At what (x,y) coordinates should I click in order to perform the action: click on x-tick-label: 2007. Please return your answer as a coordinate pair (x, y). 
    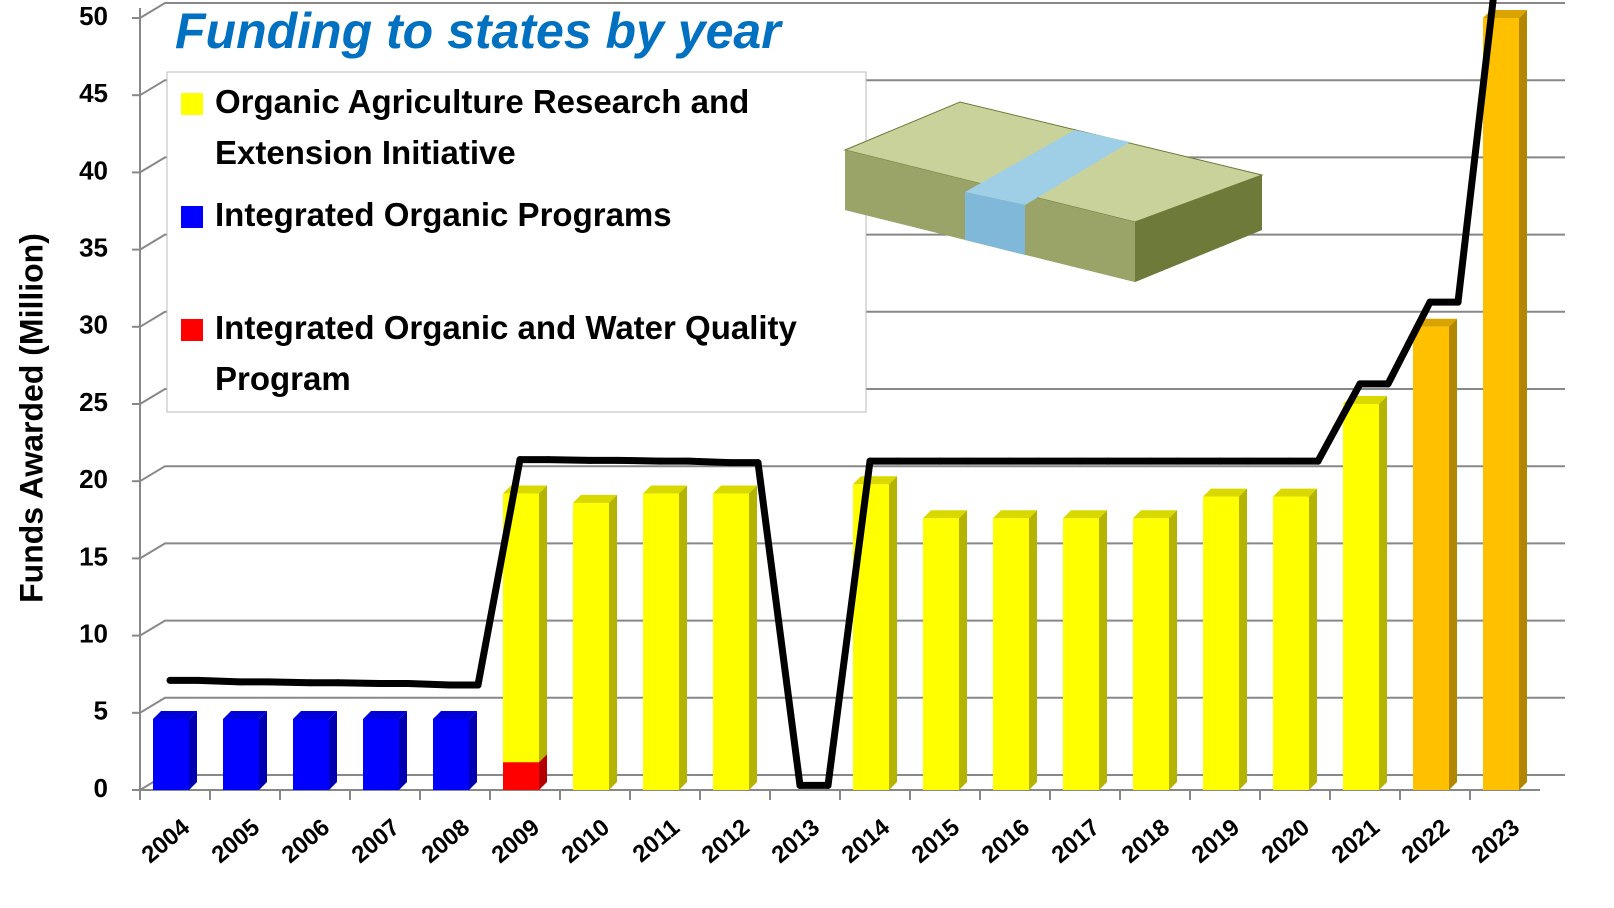
    Looking at the image, I should click on (376, 841).